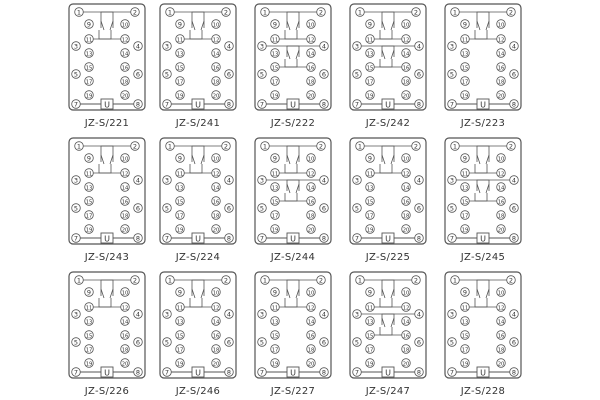  What do you see at coordinates (125, 308) in the screenshot?
I see `terminal-number: 12` at bounding box center [125, 308].